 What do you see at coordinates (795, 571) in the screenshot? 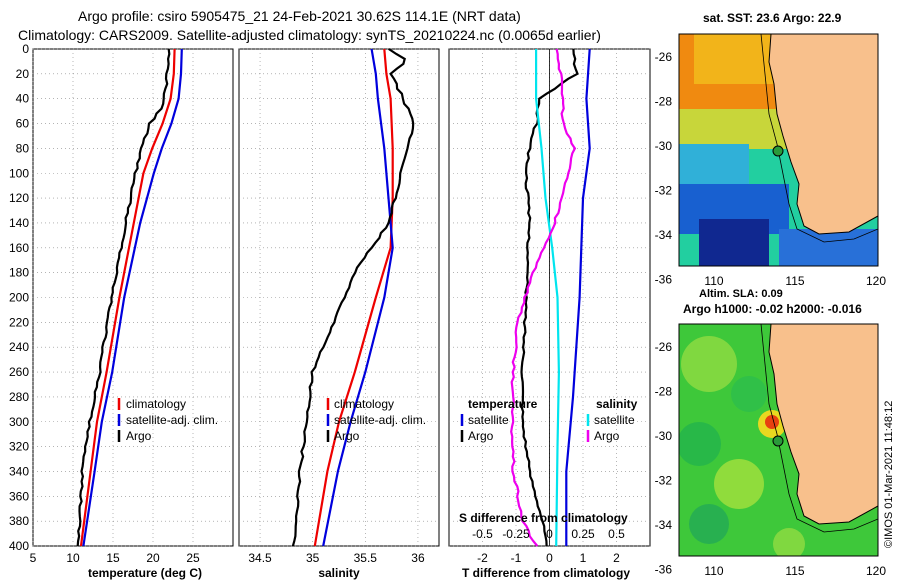
I see `sla-lon-labels: 110 115 120` at bounding box center [795, 571].